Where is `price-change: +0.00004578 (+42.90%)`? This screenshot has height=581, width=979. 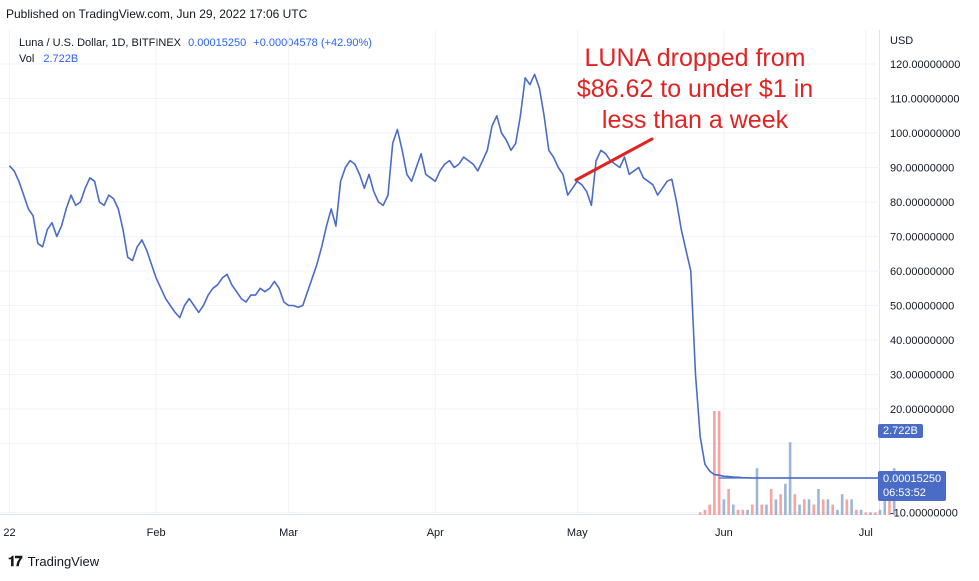 price-change: +0.00004578 (+42.90%) is located at coordinates (312, 43).